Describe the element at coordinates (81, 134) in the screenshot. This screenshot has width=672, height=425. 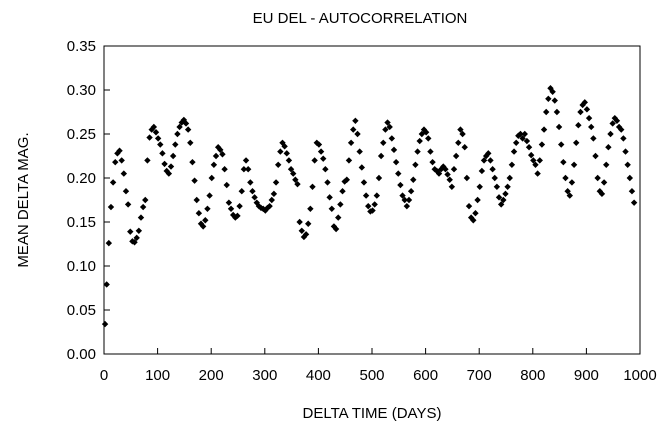
I see `y-tick-label: 0.25` at that location.